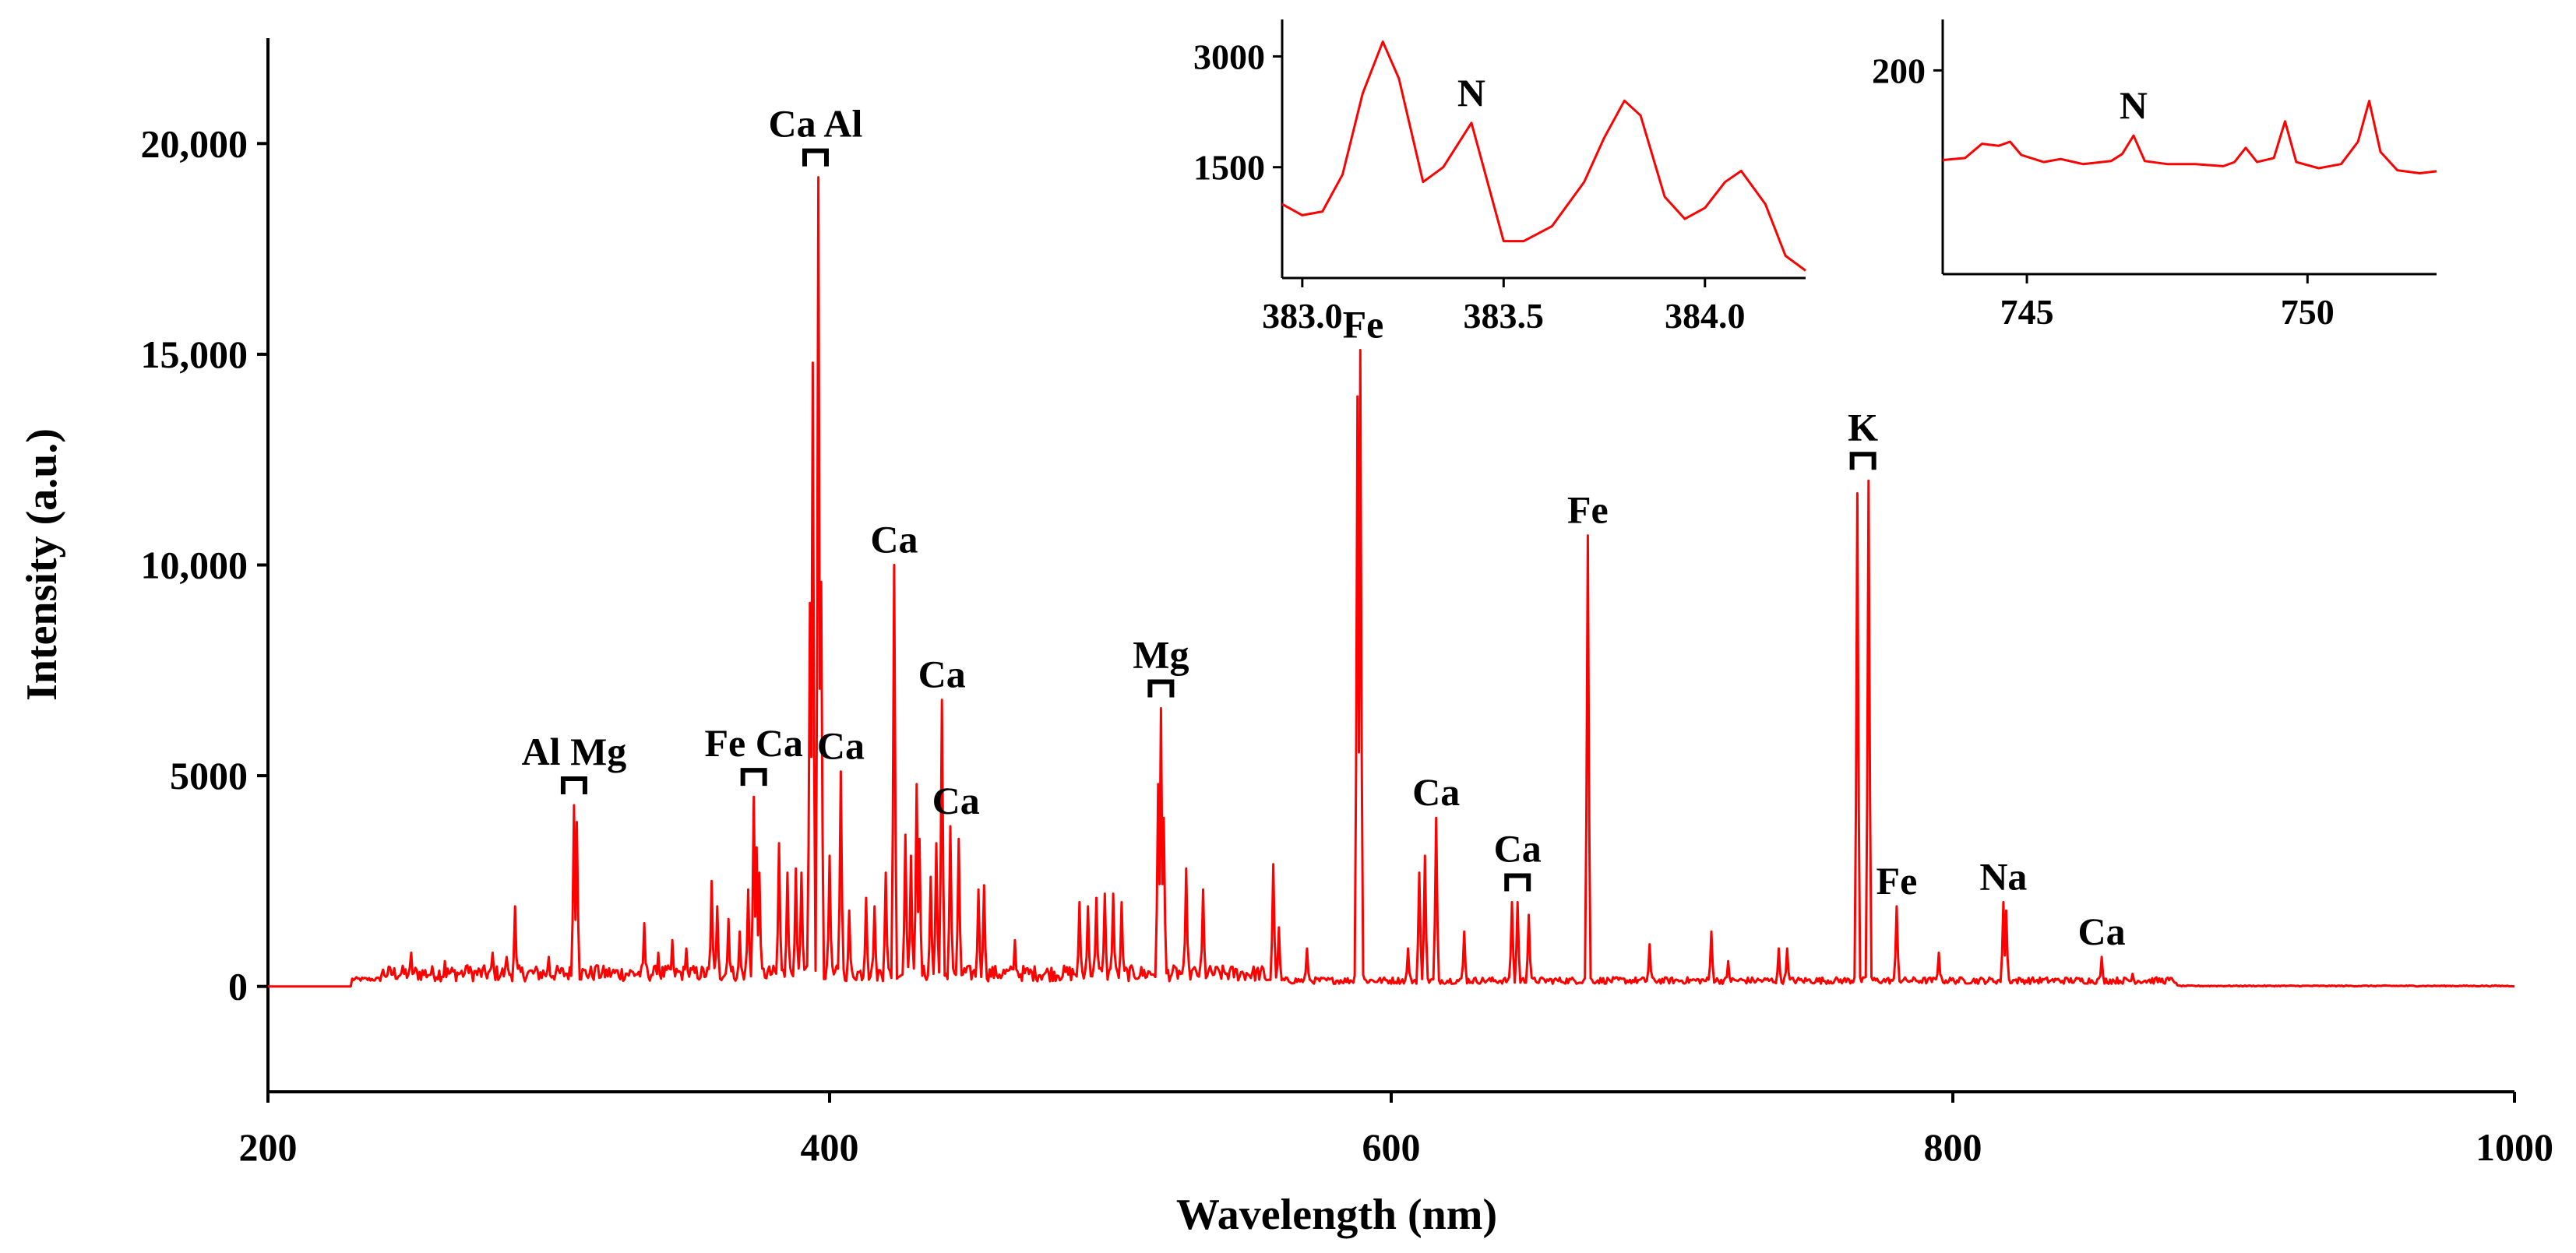 The image size is (2576, 1253). I want to click on inset-x-tick-label: 384.0, so click(1706, 316).